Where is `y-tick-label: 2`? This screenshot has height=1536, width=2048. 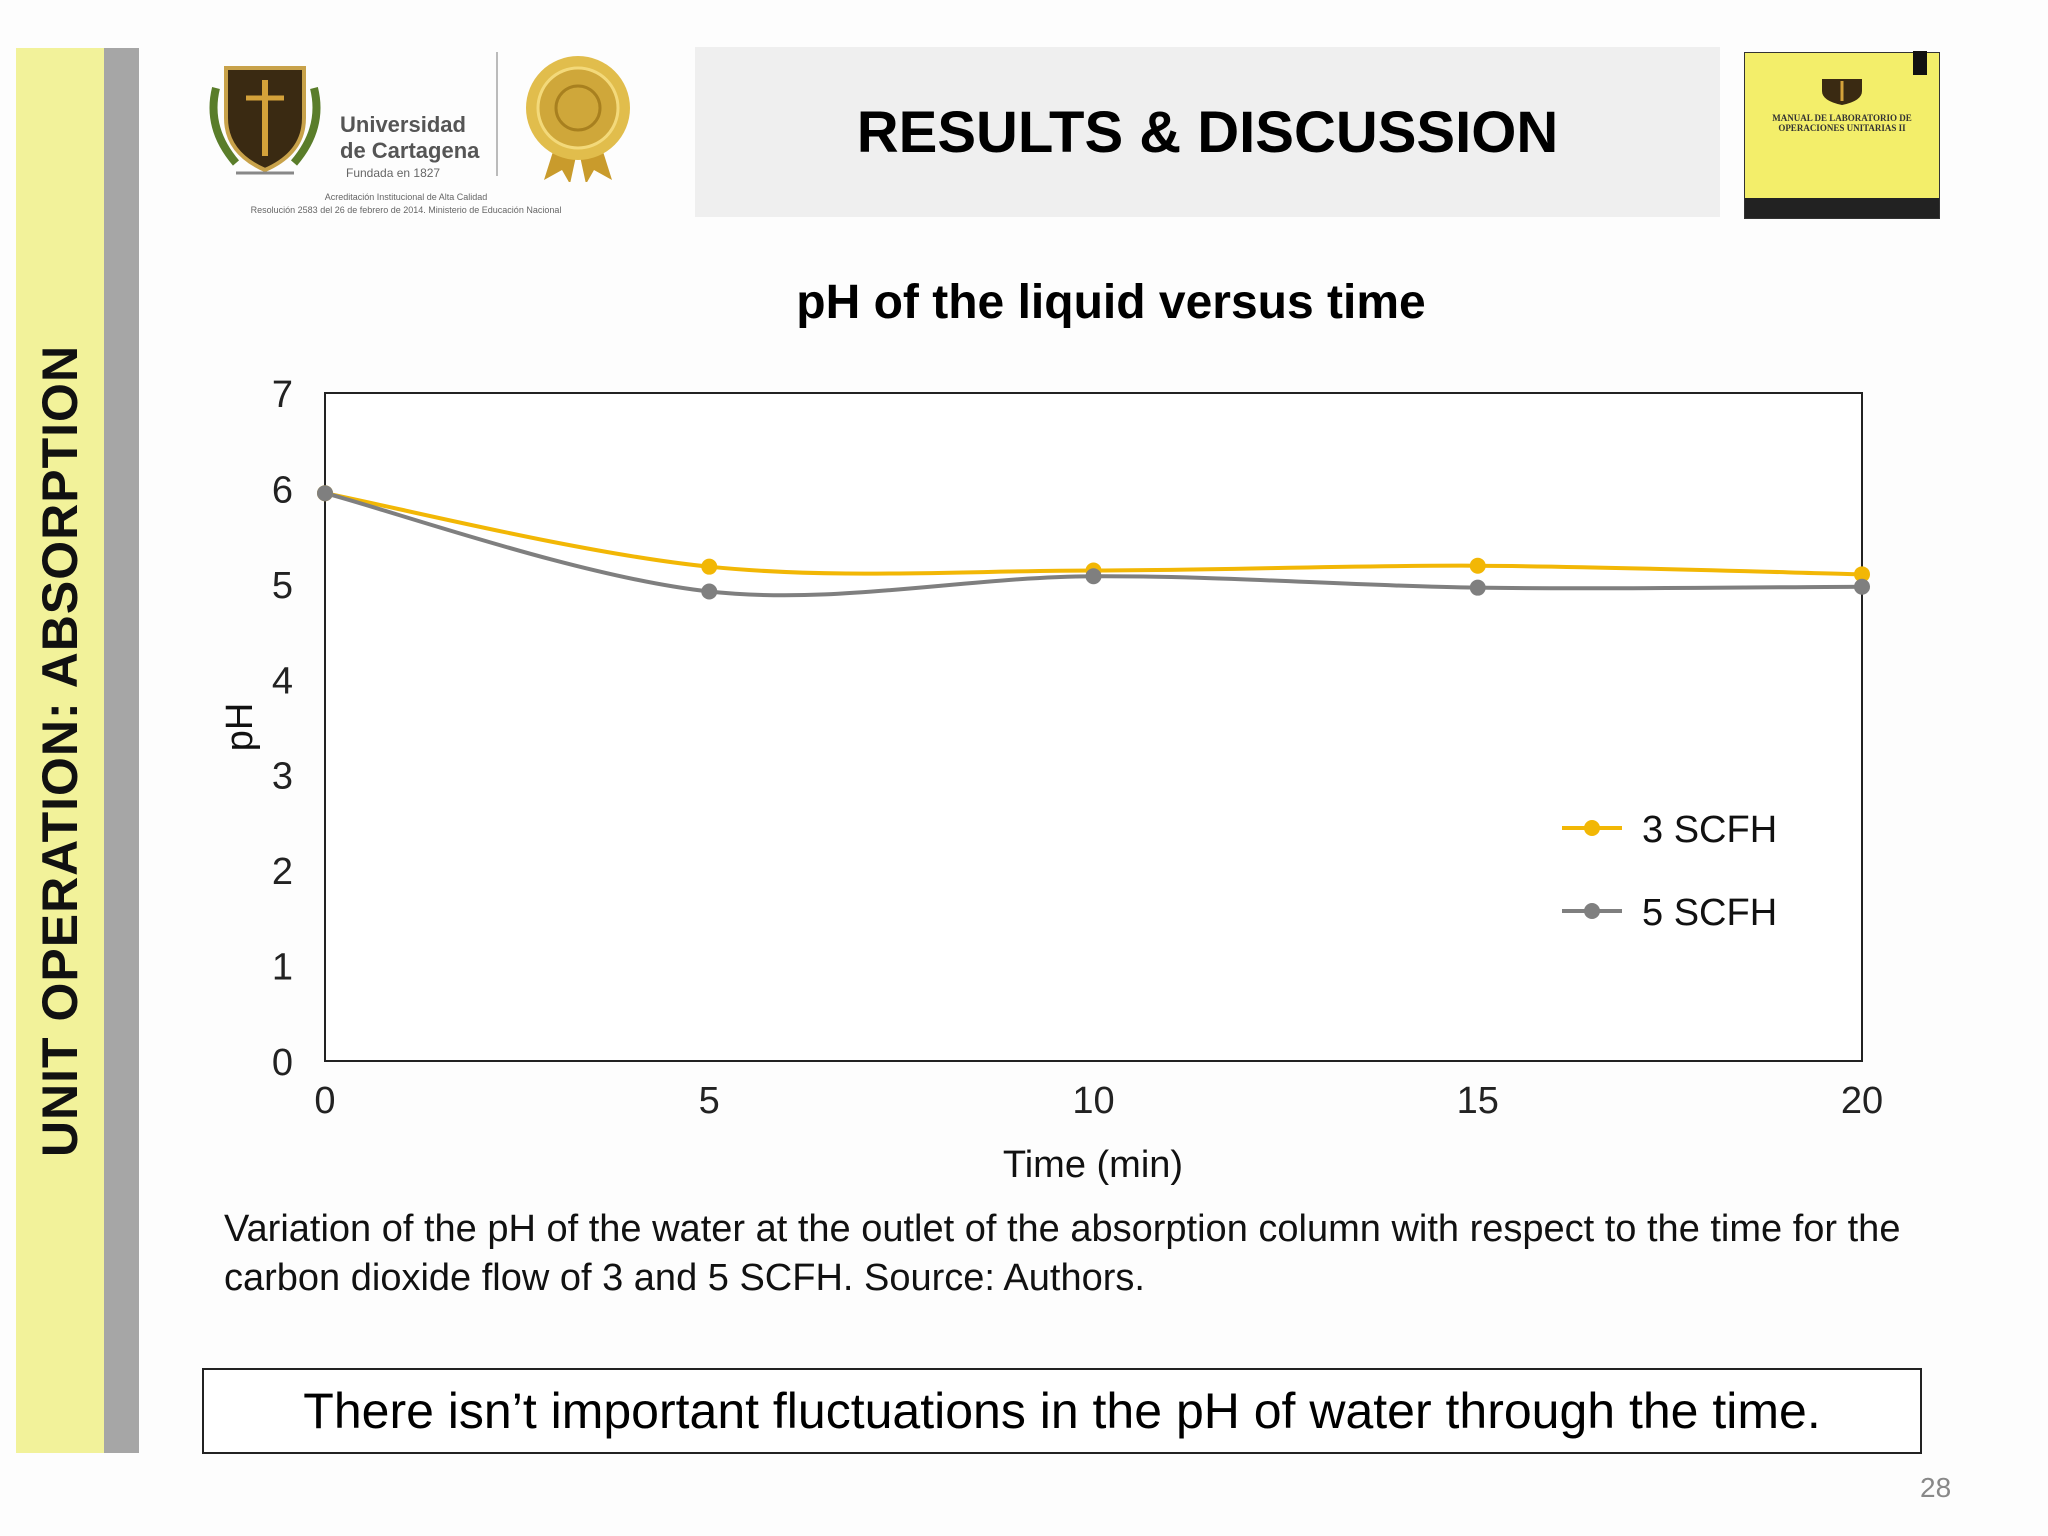
y-tick-label: 2 is located at coordinates (282, 872).